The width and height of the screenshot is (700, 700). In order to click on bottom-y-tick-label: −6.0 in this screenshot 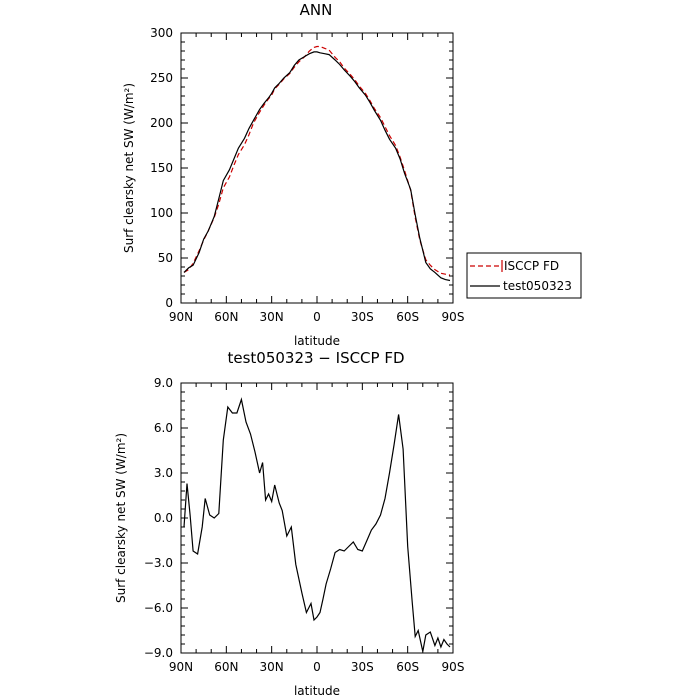, I will do `click(158, 608)`.